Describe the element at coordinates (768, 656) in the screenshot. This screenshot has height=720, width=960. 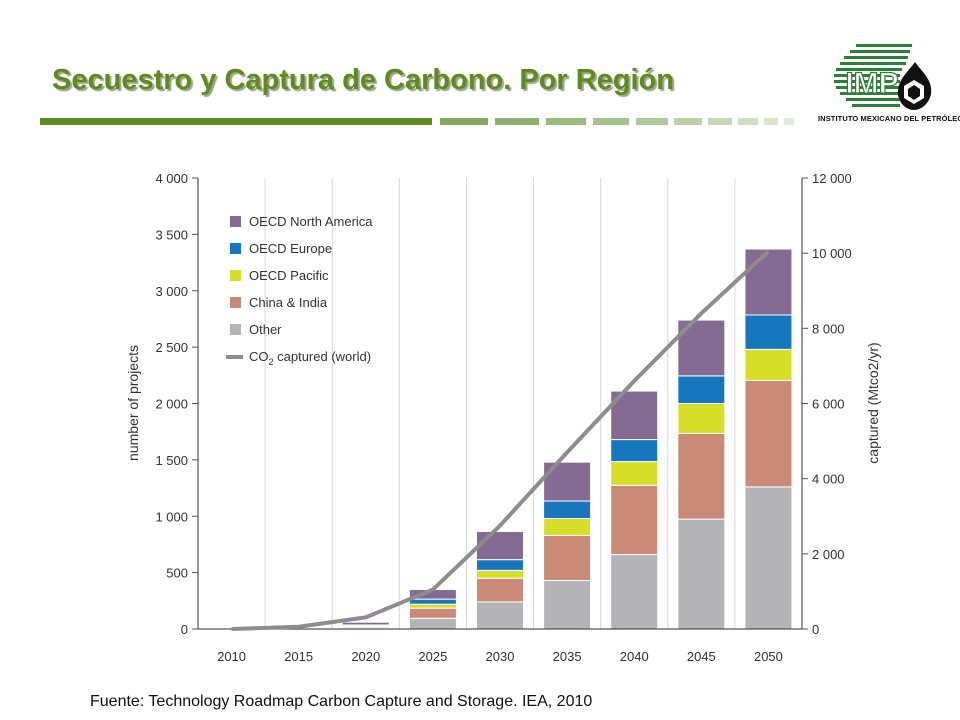
I see `x-tick-label: 2050` at that location.